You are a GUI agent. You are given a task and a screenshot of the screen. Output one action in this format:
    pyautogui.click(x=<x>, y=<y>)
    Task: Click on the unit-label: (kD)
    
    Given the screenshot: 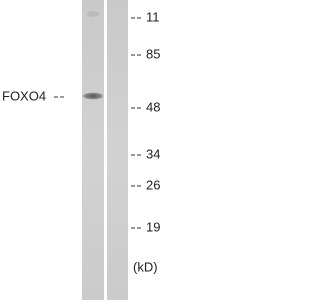 What is the action you would take?
    pyautogui.click(x=145, y=266)
    